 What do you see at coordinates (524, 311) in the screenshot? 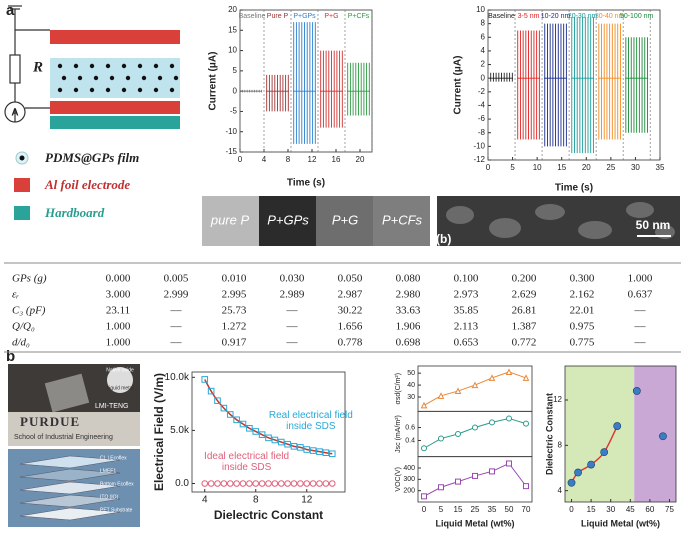
I see `table-cell: 26.81` at bounding box center [524, 311].